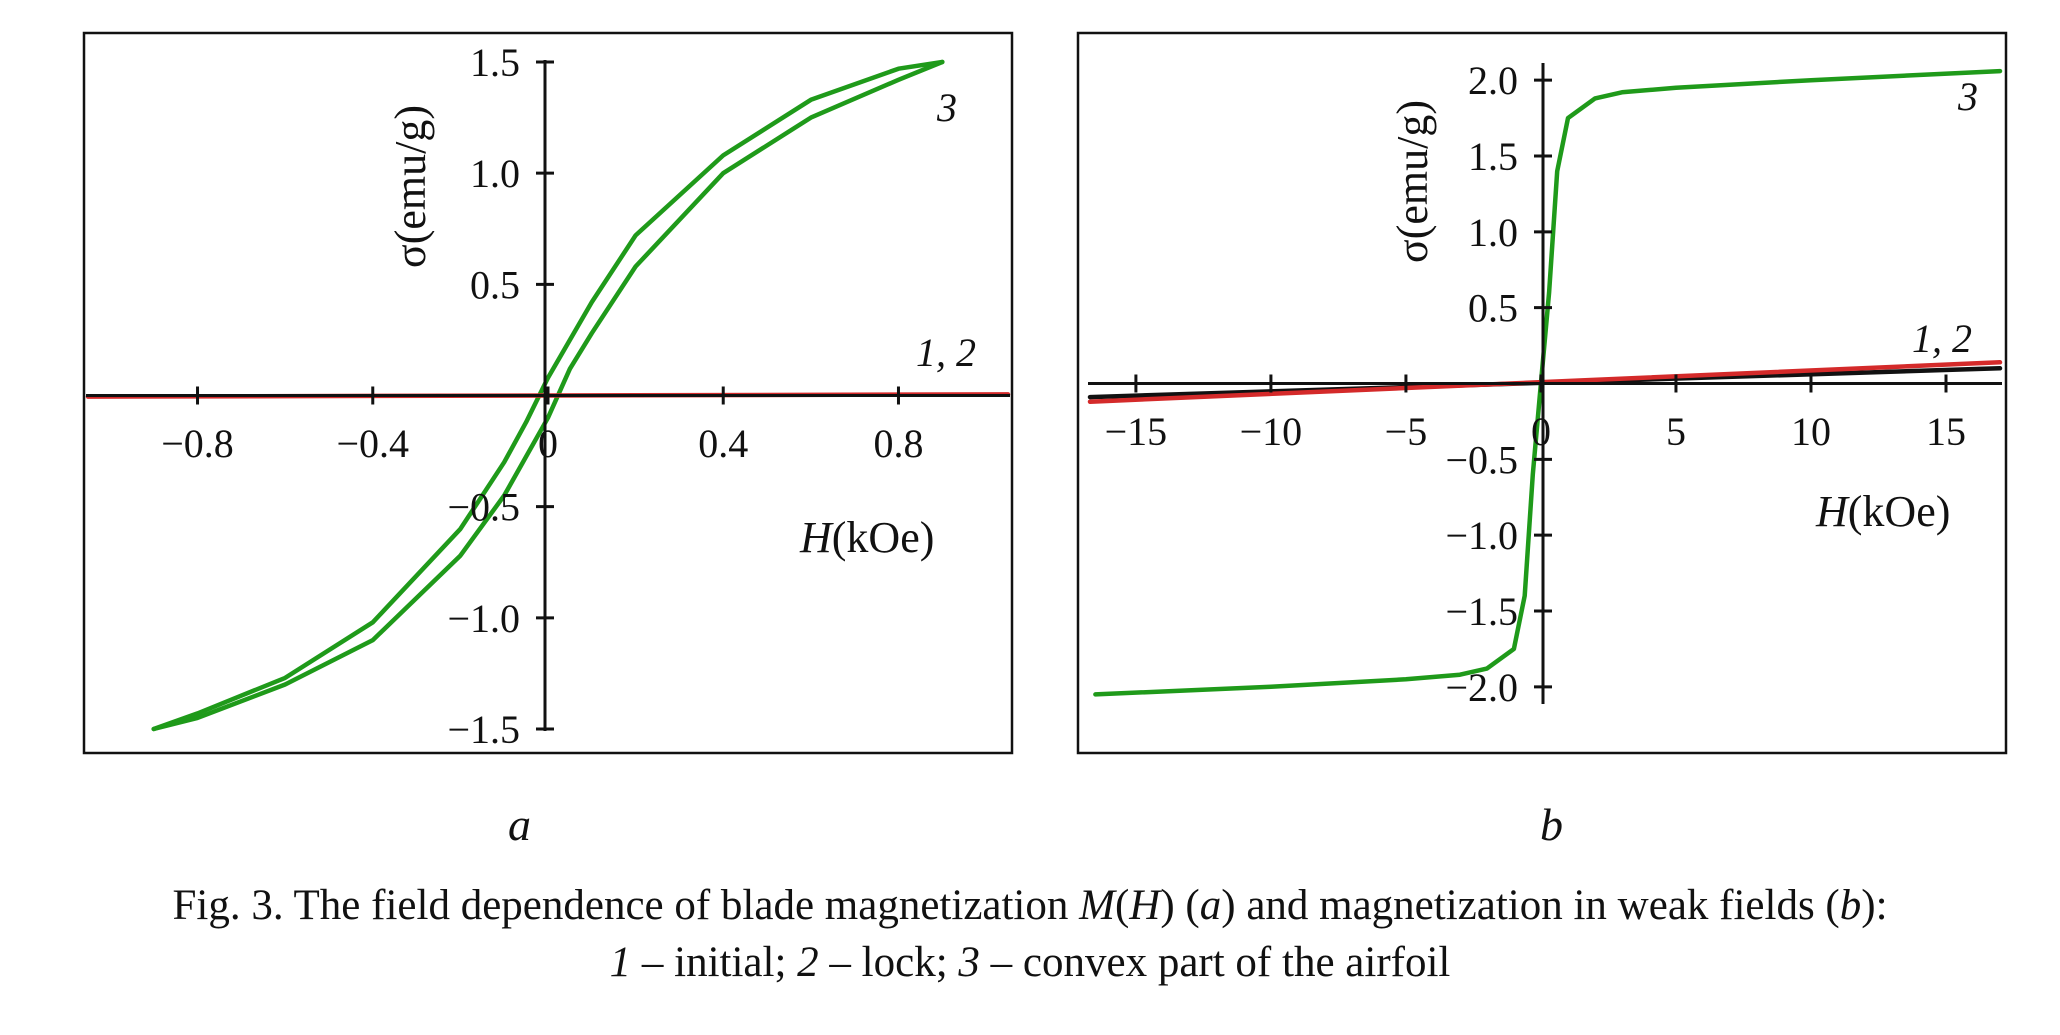 The image size is (2060, 1035). What do you see at coordinates (816, 537) in the screenshot?
I see `panel-a-xlabel-var: H` at bounding box center [816, 537].